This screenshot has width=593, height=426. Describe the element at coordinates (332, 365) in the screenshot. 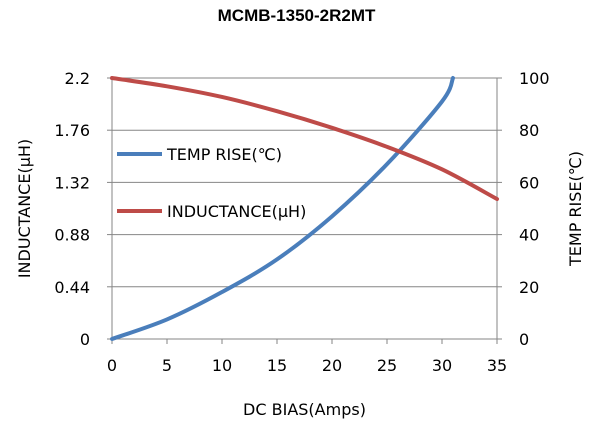

I see `x-tick-label: 20` at that location.